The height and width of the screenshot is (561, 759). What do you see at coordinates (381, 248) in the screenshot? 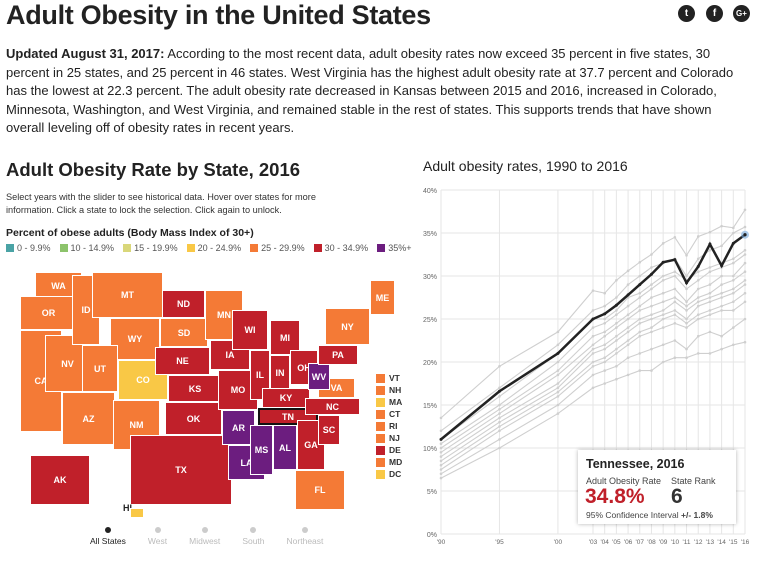
I see `legend-swatch` at bounding box center [381, 248].